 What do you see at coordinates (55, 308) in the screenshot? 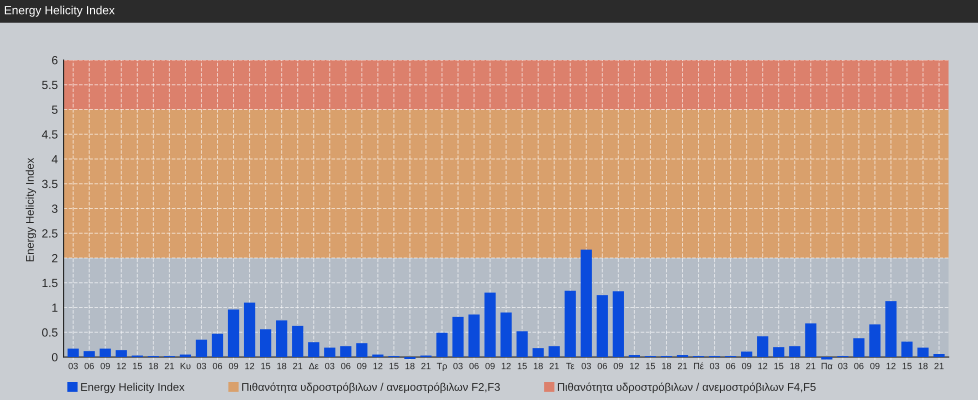
I see `y-tick-label: 1` at bounding box center [55, 308].